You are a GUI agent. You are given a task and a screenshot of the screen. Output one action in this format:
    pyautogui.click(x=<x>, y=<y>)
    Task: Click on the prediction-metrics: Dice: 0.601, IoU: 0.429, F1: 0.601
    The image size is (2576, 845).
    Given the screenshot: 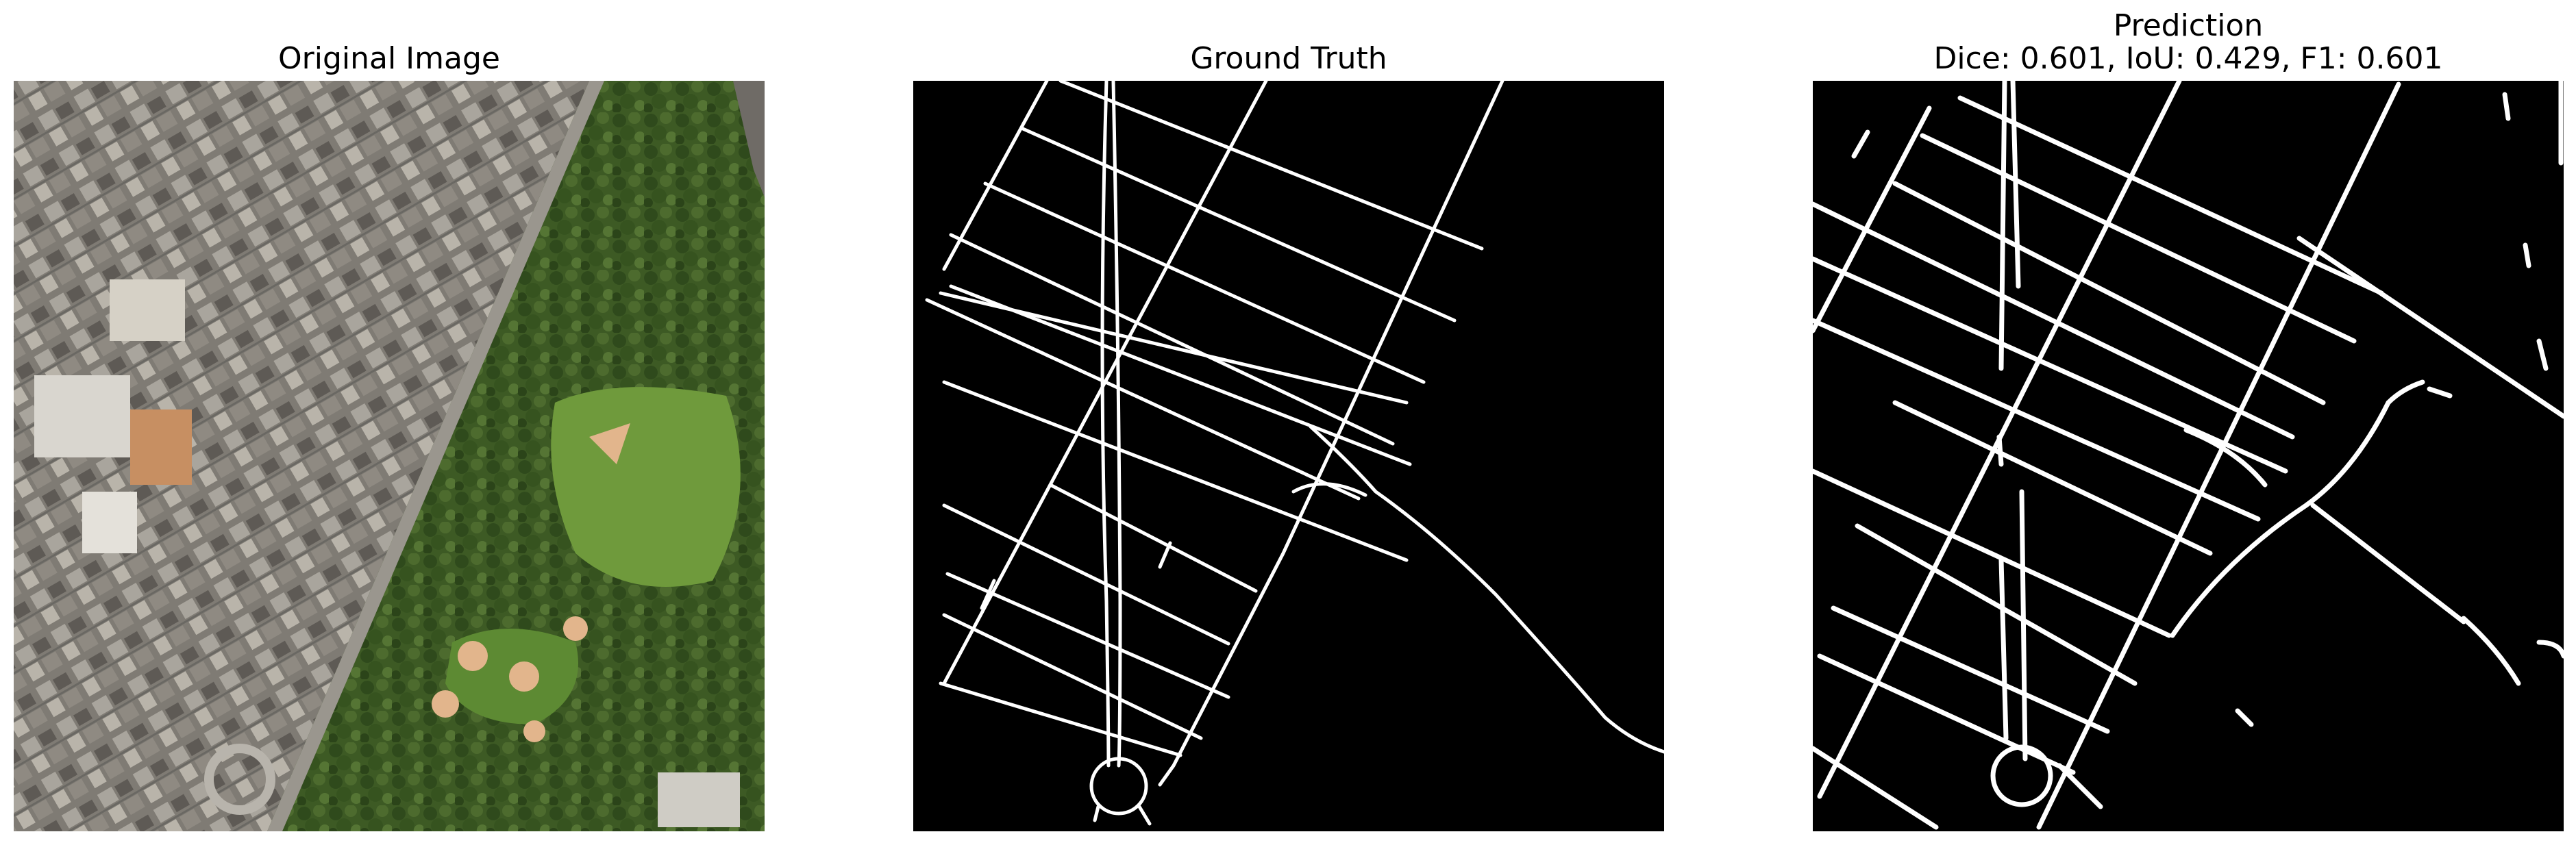 What is the action you would take?
    pyautogui.click(x=2188, y=58)
    